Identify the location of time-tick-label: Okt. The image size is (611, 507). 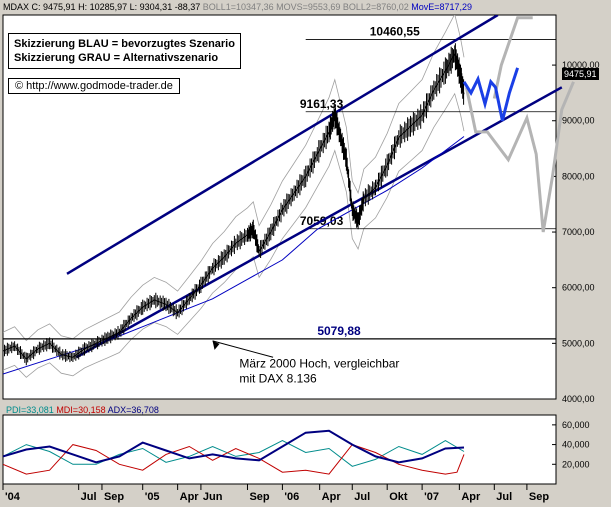
(398, 497).